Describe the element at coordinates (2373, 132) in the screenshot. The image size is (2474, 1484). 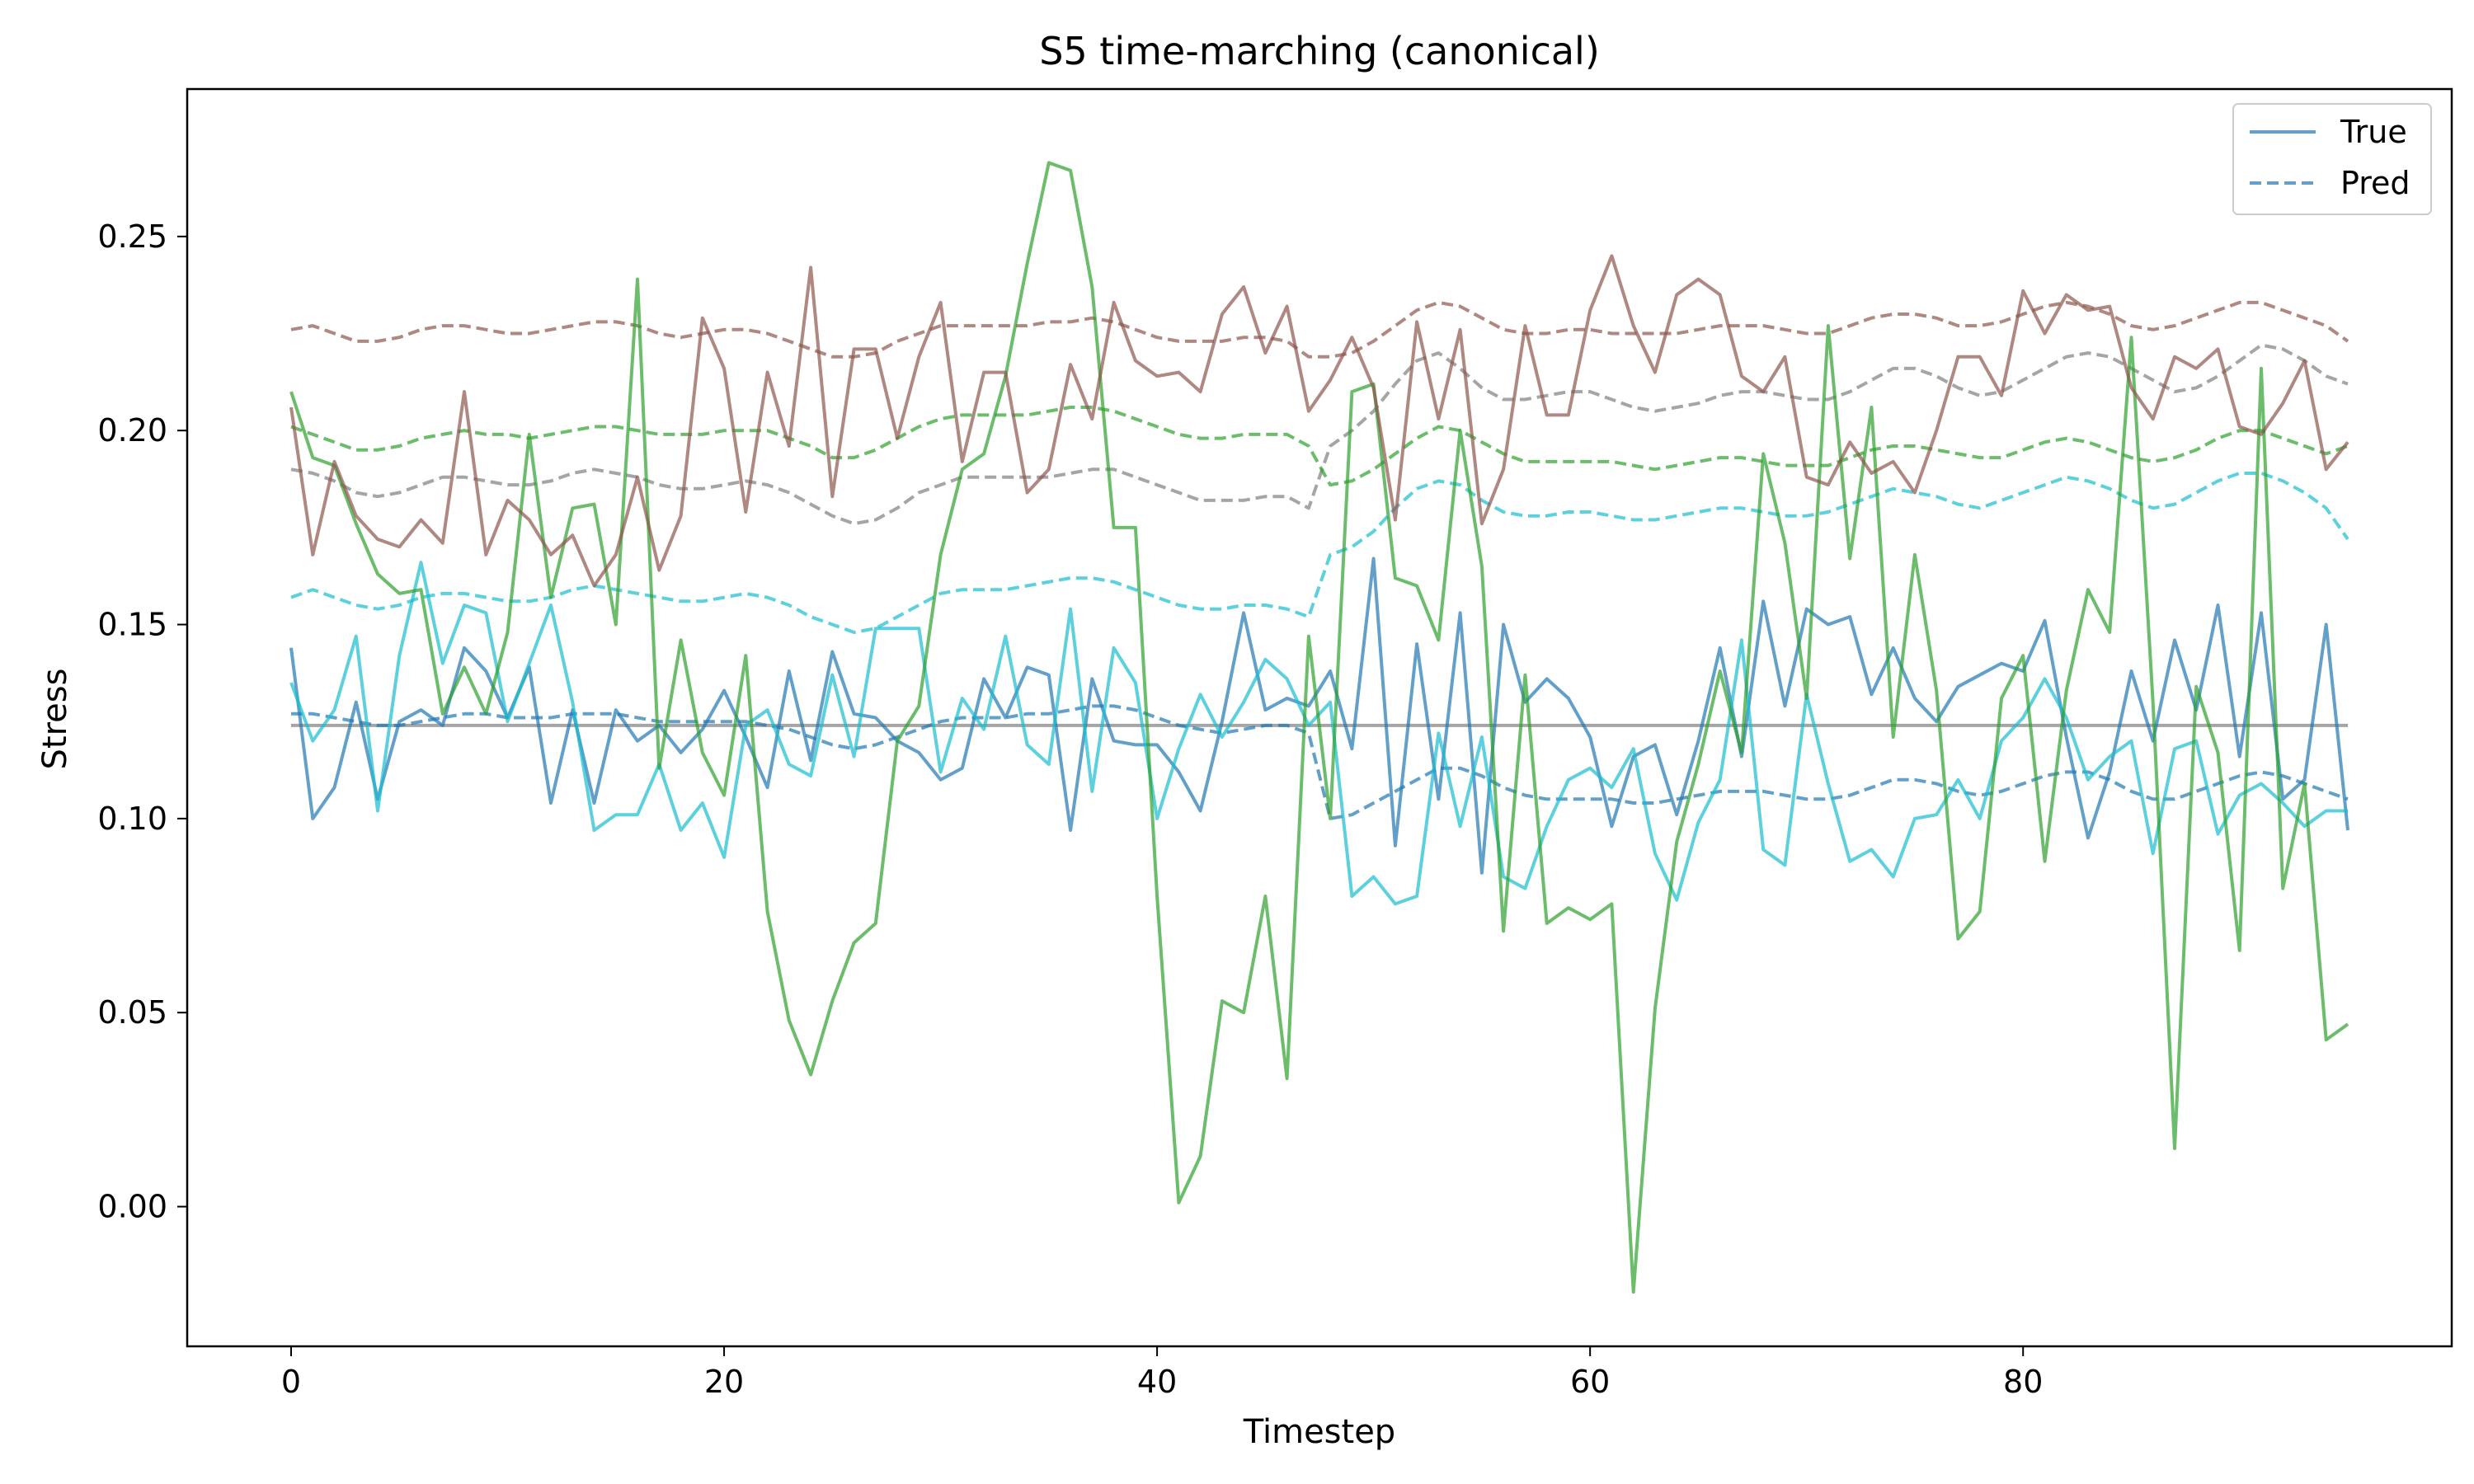
I see `legend-label-true: True` at that location.